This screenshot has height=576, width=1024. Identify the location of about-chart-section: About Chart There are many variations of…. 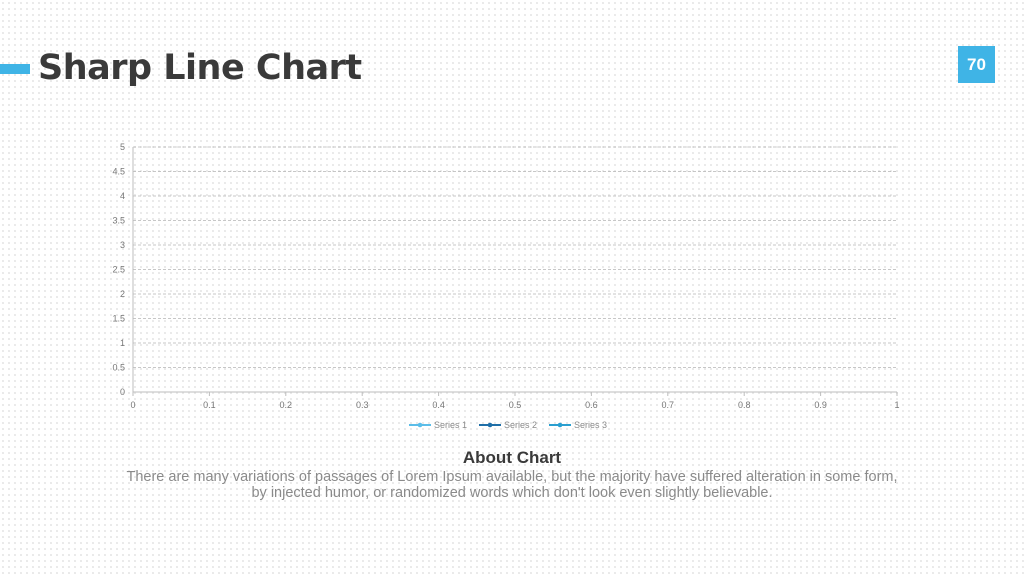
(512, 474).